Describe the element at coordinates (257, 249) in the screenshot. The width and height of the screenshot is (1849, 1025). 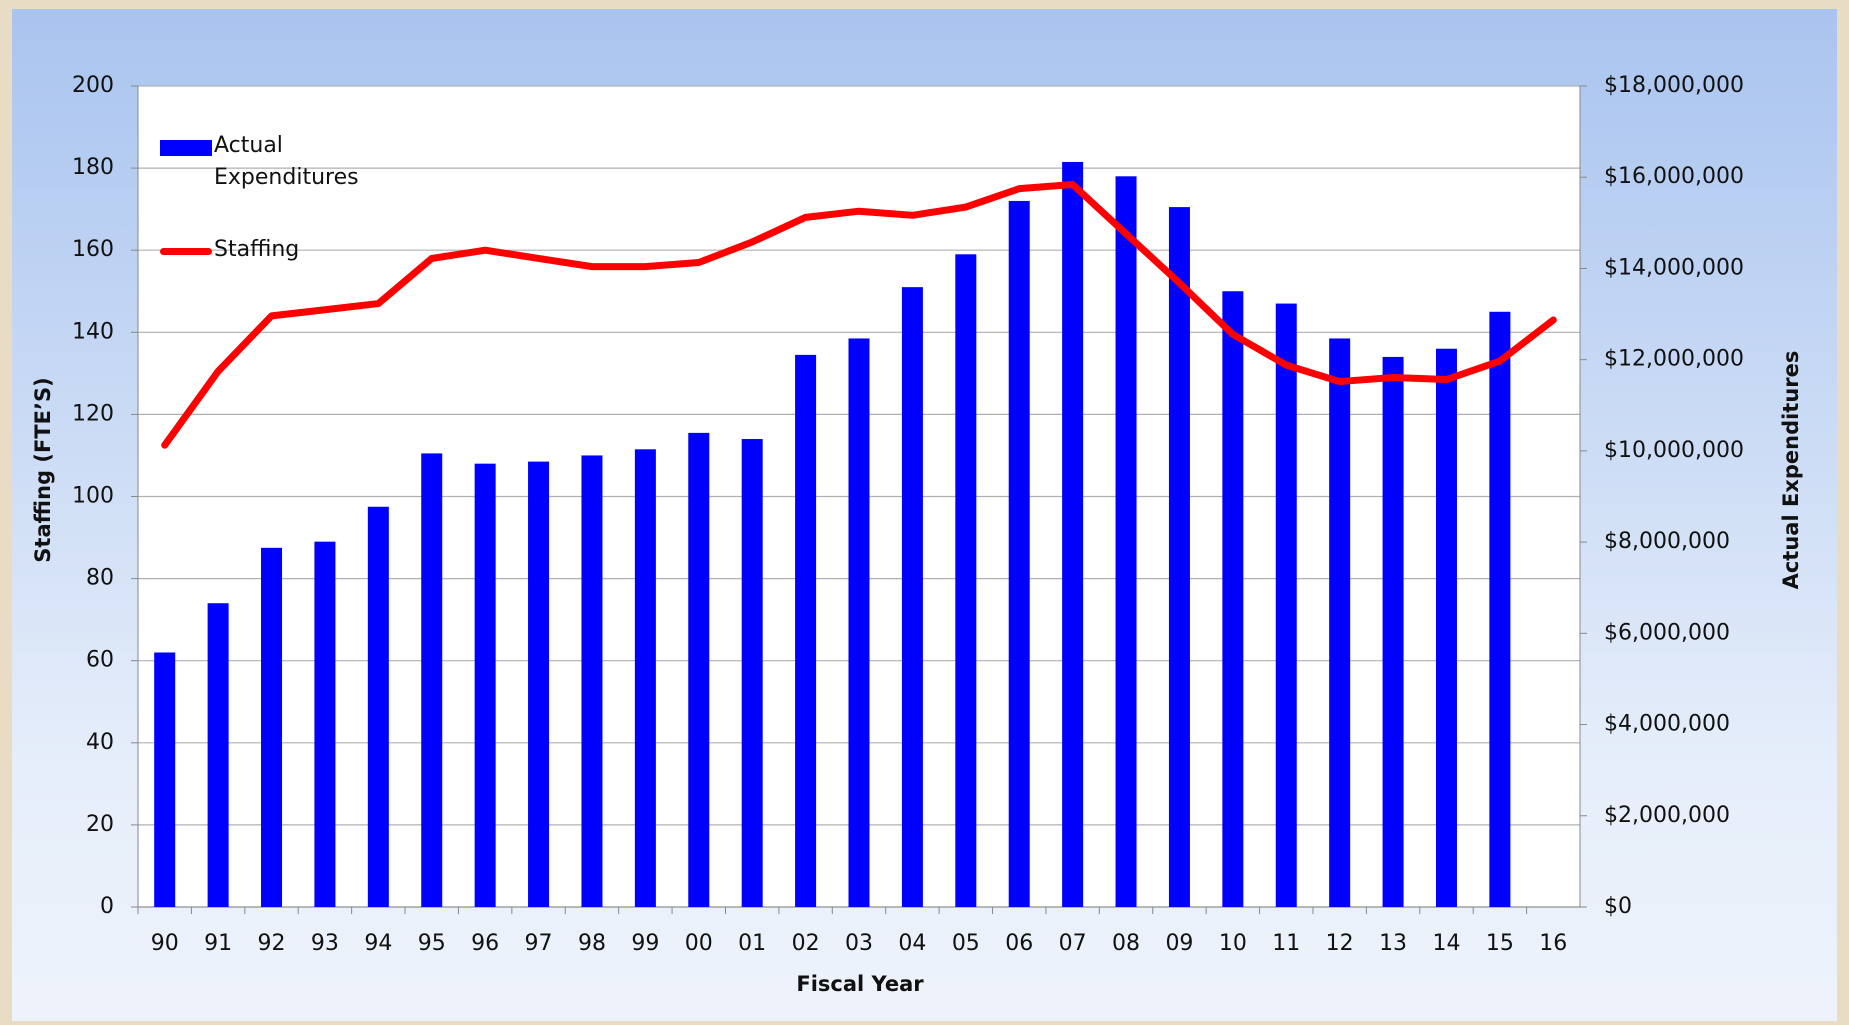
I see `legend-label: Staffing` at that location.